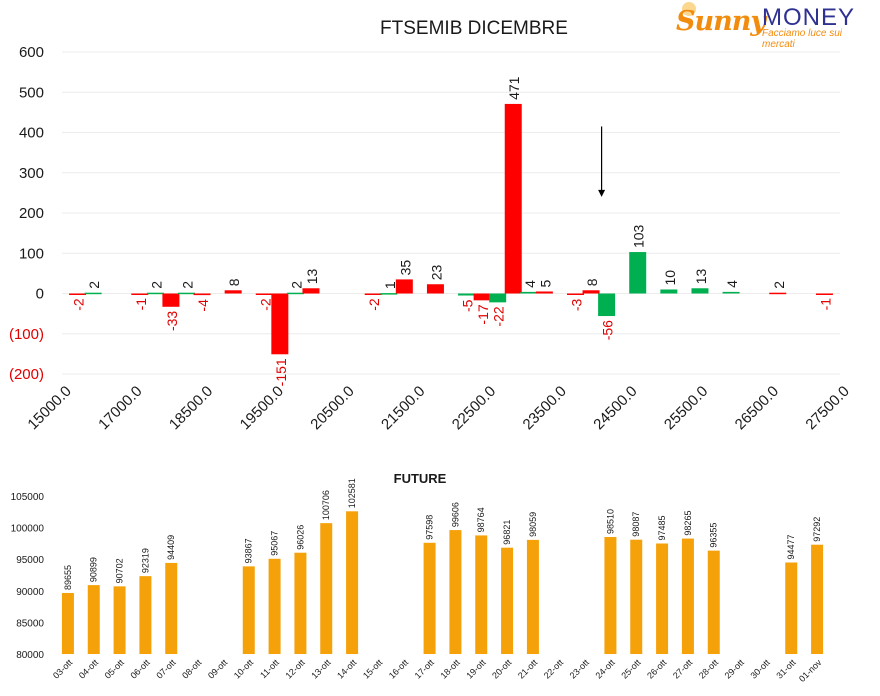  I want to click on future-data-label: 97485, so click(662, 527).